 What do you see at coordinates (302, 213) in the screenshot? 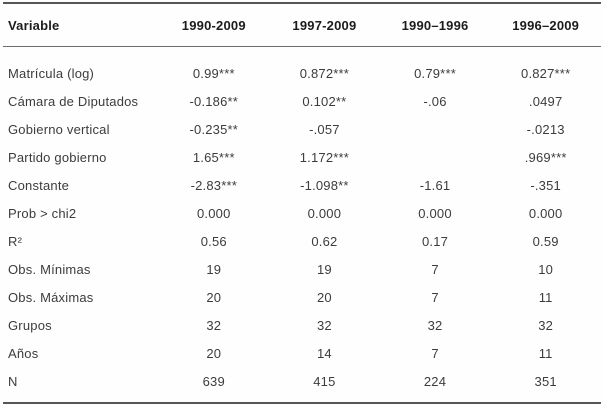
I see `table-row: Prob > chi2 0.000 0.000 0.000 0.000` at bounding box center [302, 213].